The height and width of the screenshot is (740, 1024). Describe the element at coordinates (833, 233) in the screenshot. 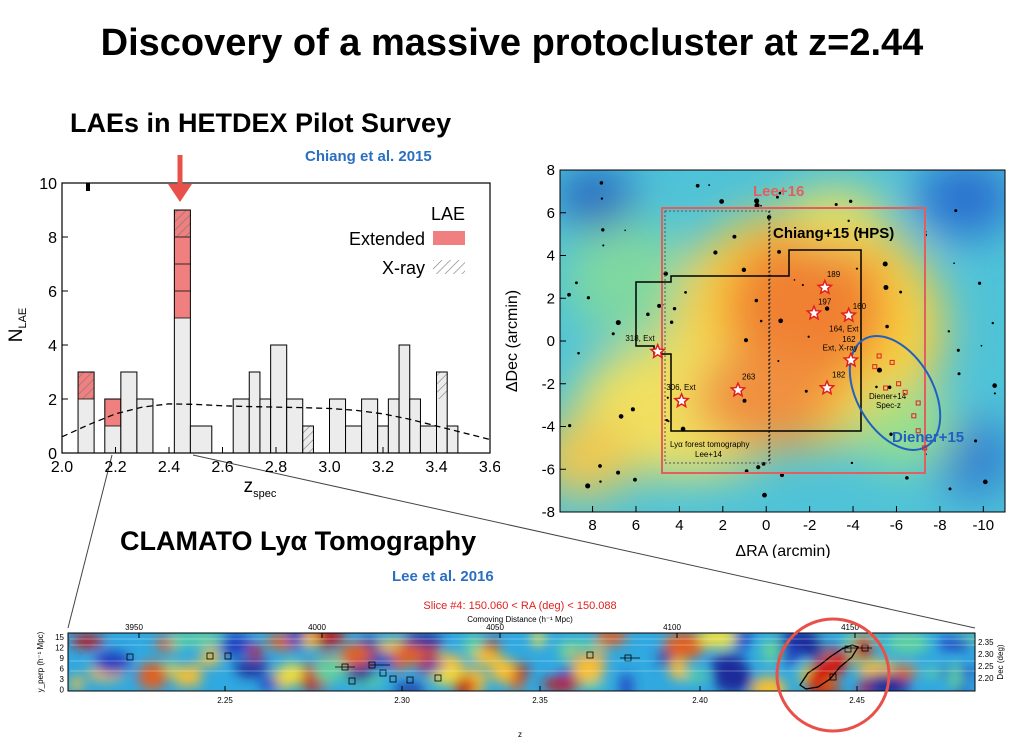

I see `chiang15-label: Chiang+15 (HPS)` at that location.